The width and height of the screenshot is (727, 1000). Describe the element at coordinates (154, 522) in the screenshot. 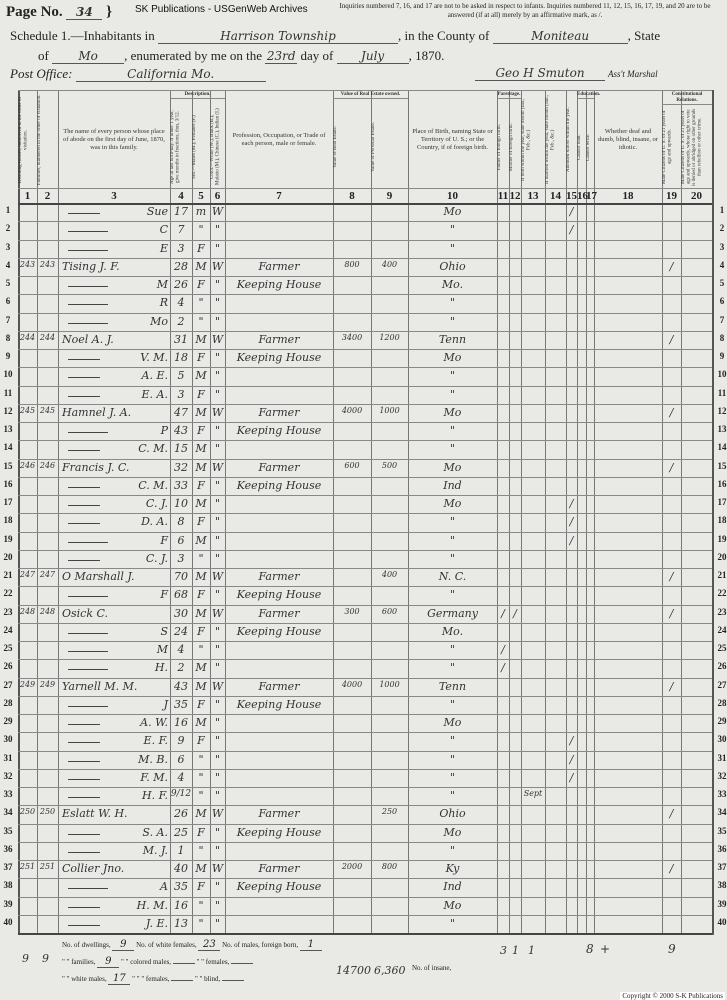

I see `person-name: D. A.` at that location.